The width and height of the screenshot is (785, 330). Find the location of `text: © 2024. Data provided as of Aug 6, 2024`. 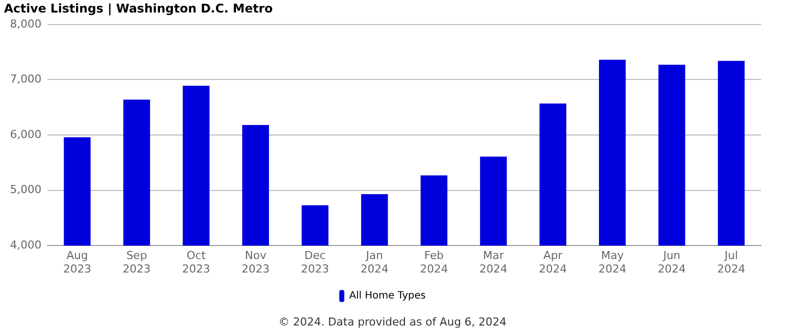

text: © 2024. Data provided as of Aug 6, 2024 is located at coordinates (392, 321).